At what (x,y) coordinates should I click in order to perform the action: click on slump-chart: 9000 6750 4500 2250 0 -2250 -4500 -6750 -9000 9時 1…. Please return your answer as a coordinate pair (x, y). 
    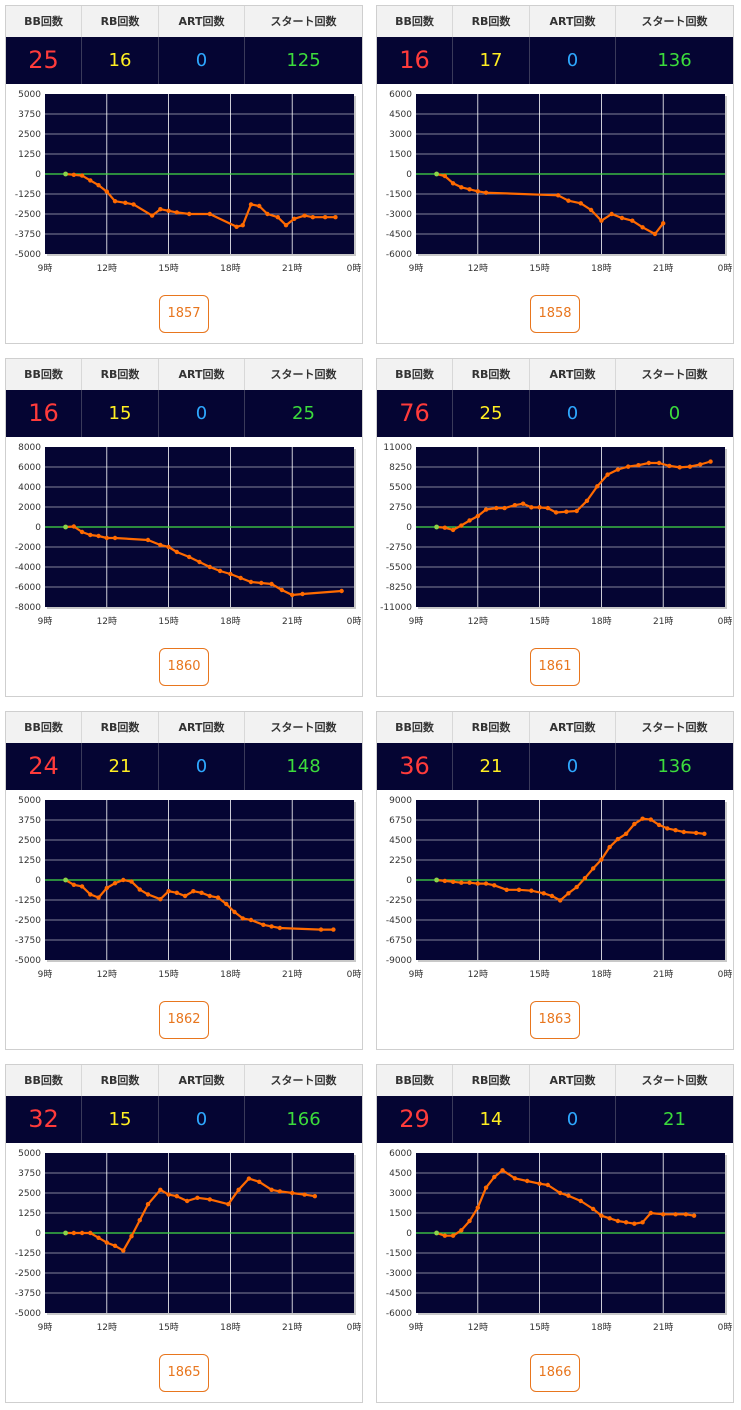
    Looking at the image, I should click on (559, 888).